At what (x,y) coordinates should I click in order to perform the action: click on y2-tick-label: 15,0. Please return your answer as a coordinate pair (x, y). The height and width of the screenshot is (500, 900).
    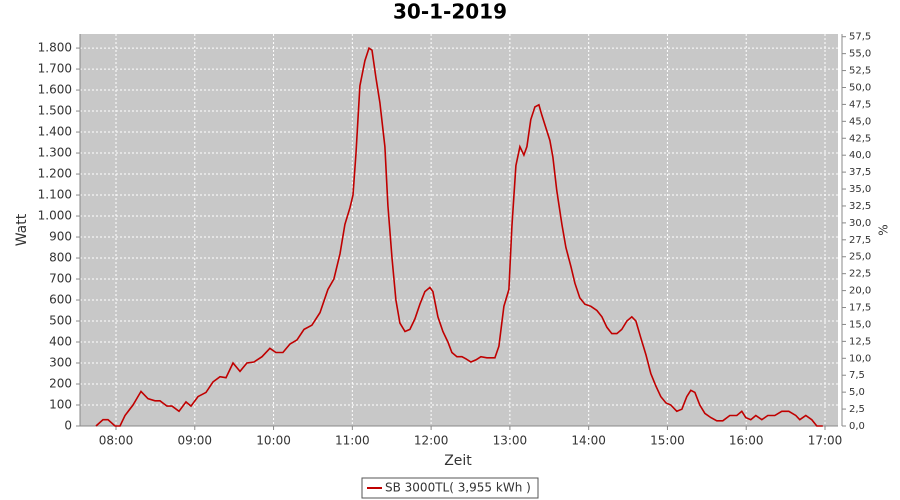
    Looking at the image, I should click on (860, 324).